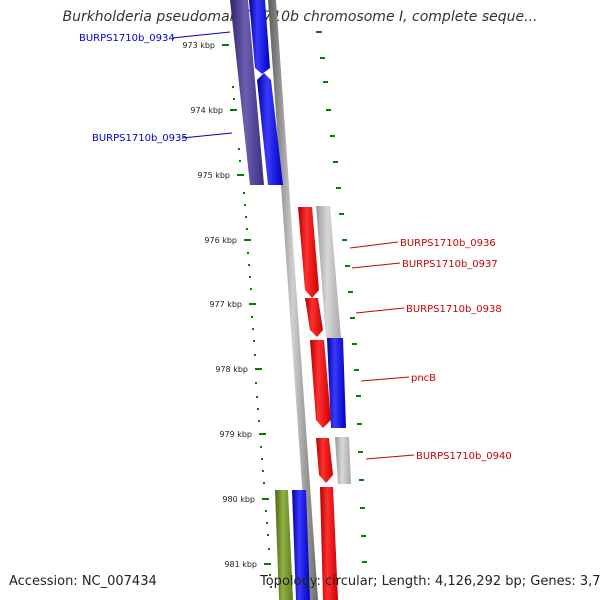 This screenshot has height=600, width=600. Describe the element at coordinates (343, 460) in the screenshot. I see `gene-gray-lower` at that location.